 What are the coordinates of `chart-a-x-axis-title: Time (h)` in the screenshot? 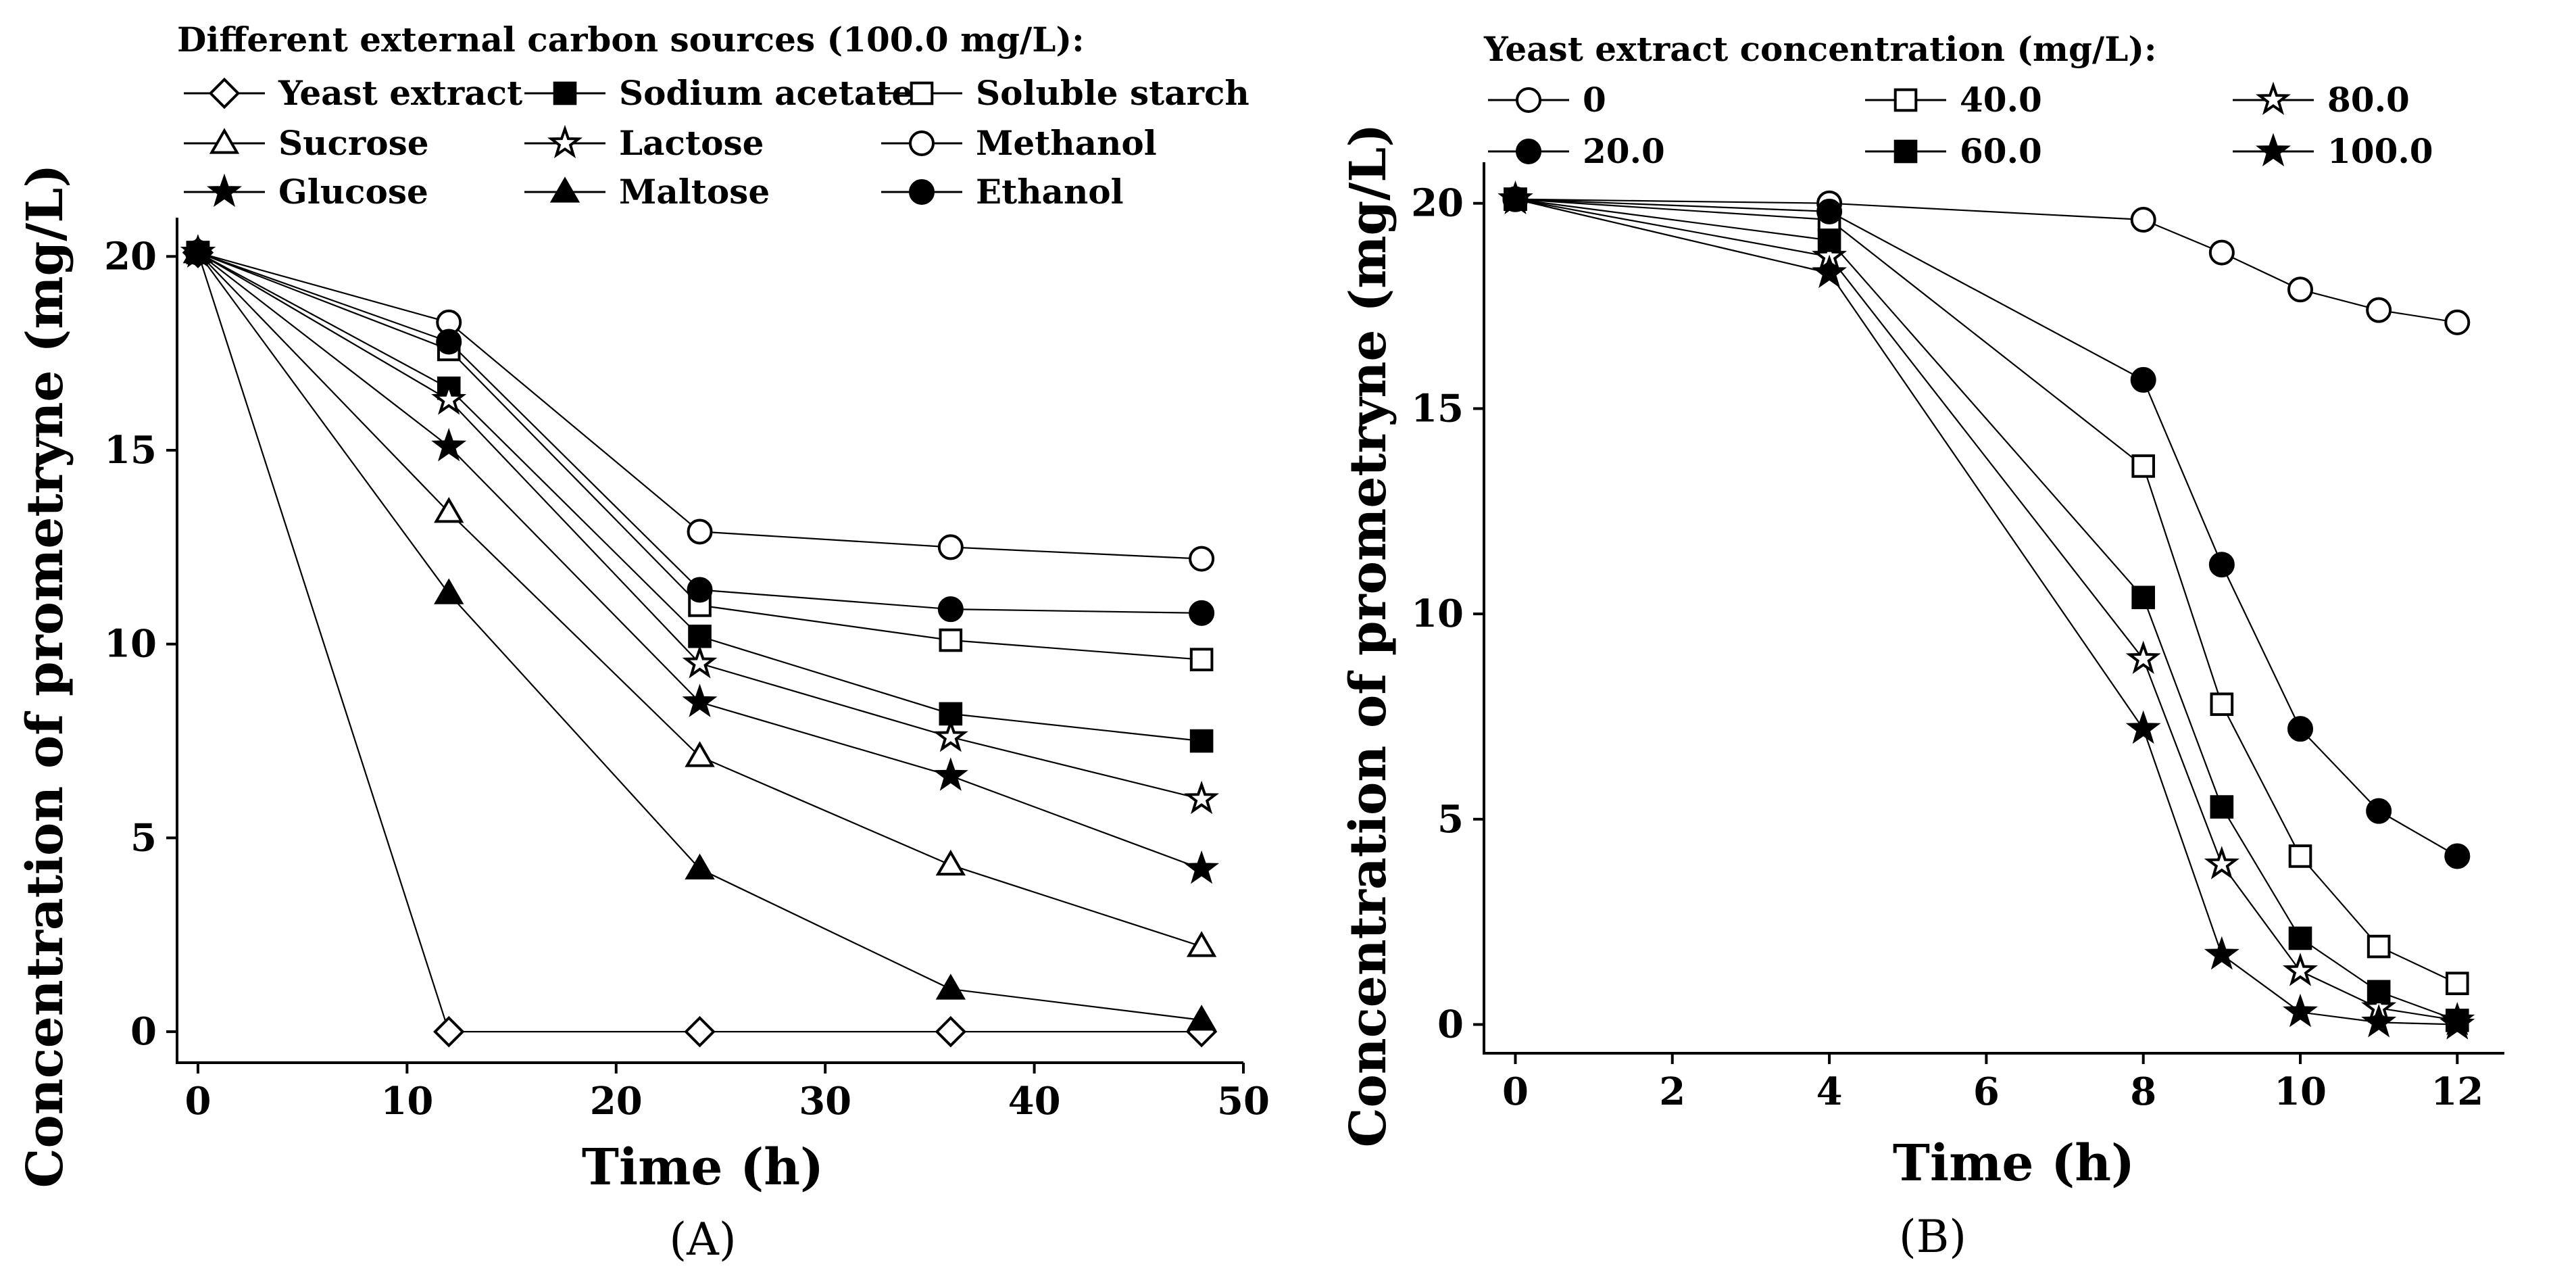 It's located at (703, 1167).